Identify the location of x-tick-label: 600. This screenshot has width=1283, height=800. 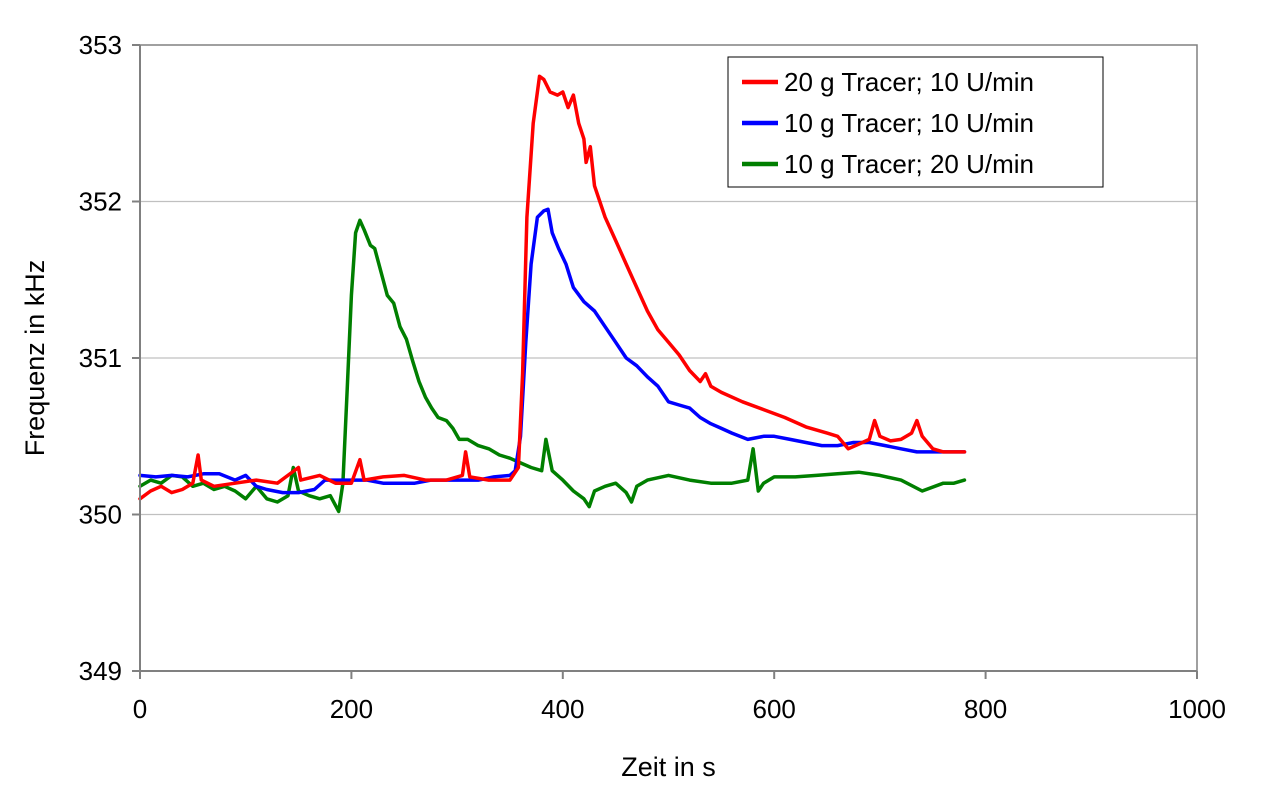
(774, 709).